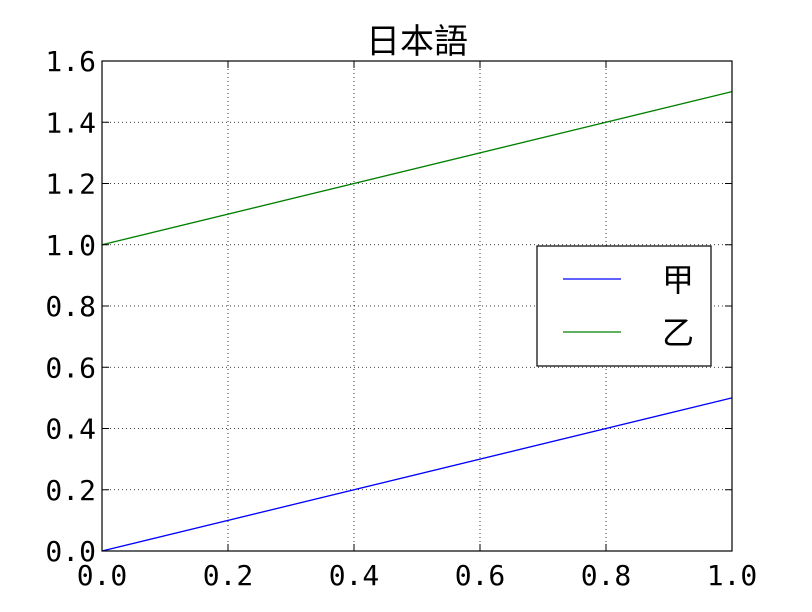 This screenshot has height=612, width=812. Describe the element at coordinates (70, 429) in the screenshot. I see `y-tick-label: 0.4` at that location.